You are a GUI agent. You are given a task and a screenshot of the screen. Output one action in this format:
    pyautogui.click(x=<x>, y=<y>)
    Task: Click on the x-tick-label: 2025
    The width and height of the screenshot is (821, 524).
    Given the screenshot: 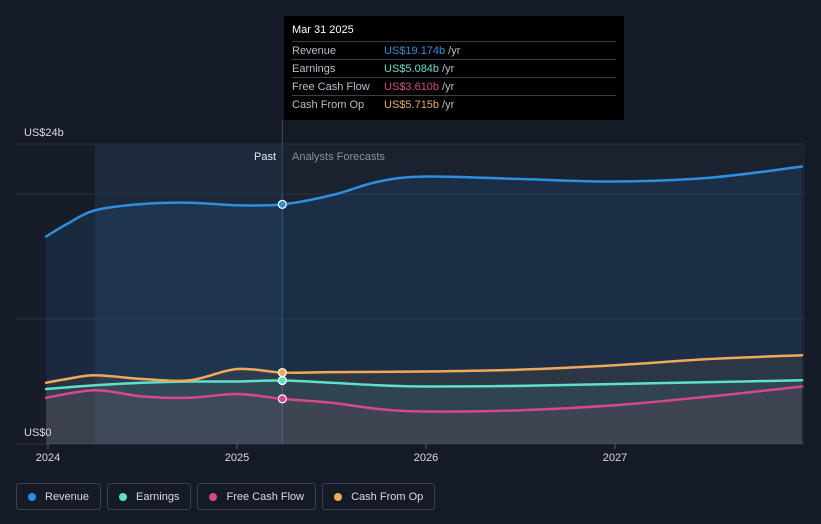 What is the action you would take?
    pyautogui.click(x=237, y=458)
    